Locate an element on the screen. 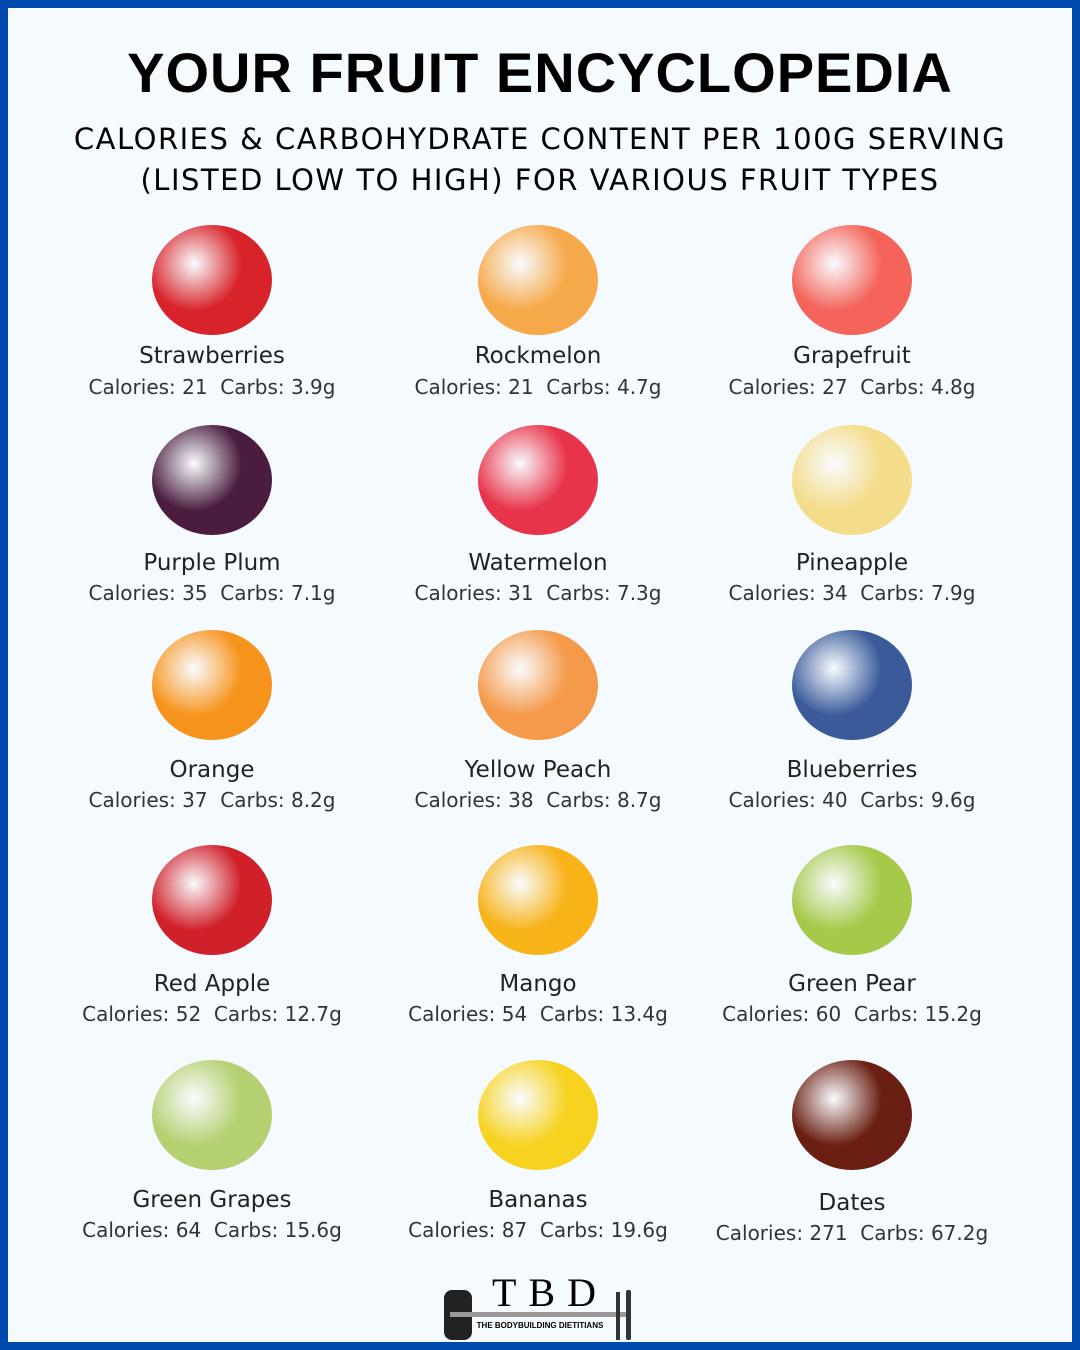  fruit-name: Watermelon is located at coordinates (538, 563).